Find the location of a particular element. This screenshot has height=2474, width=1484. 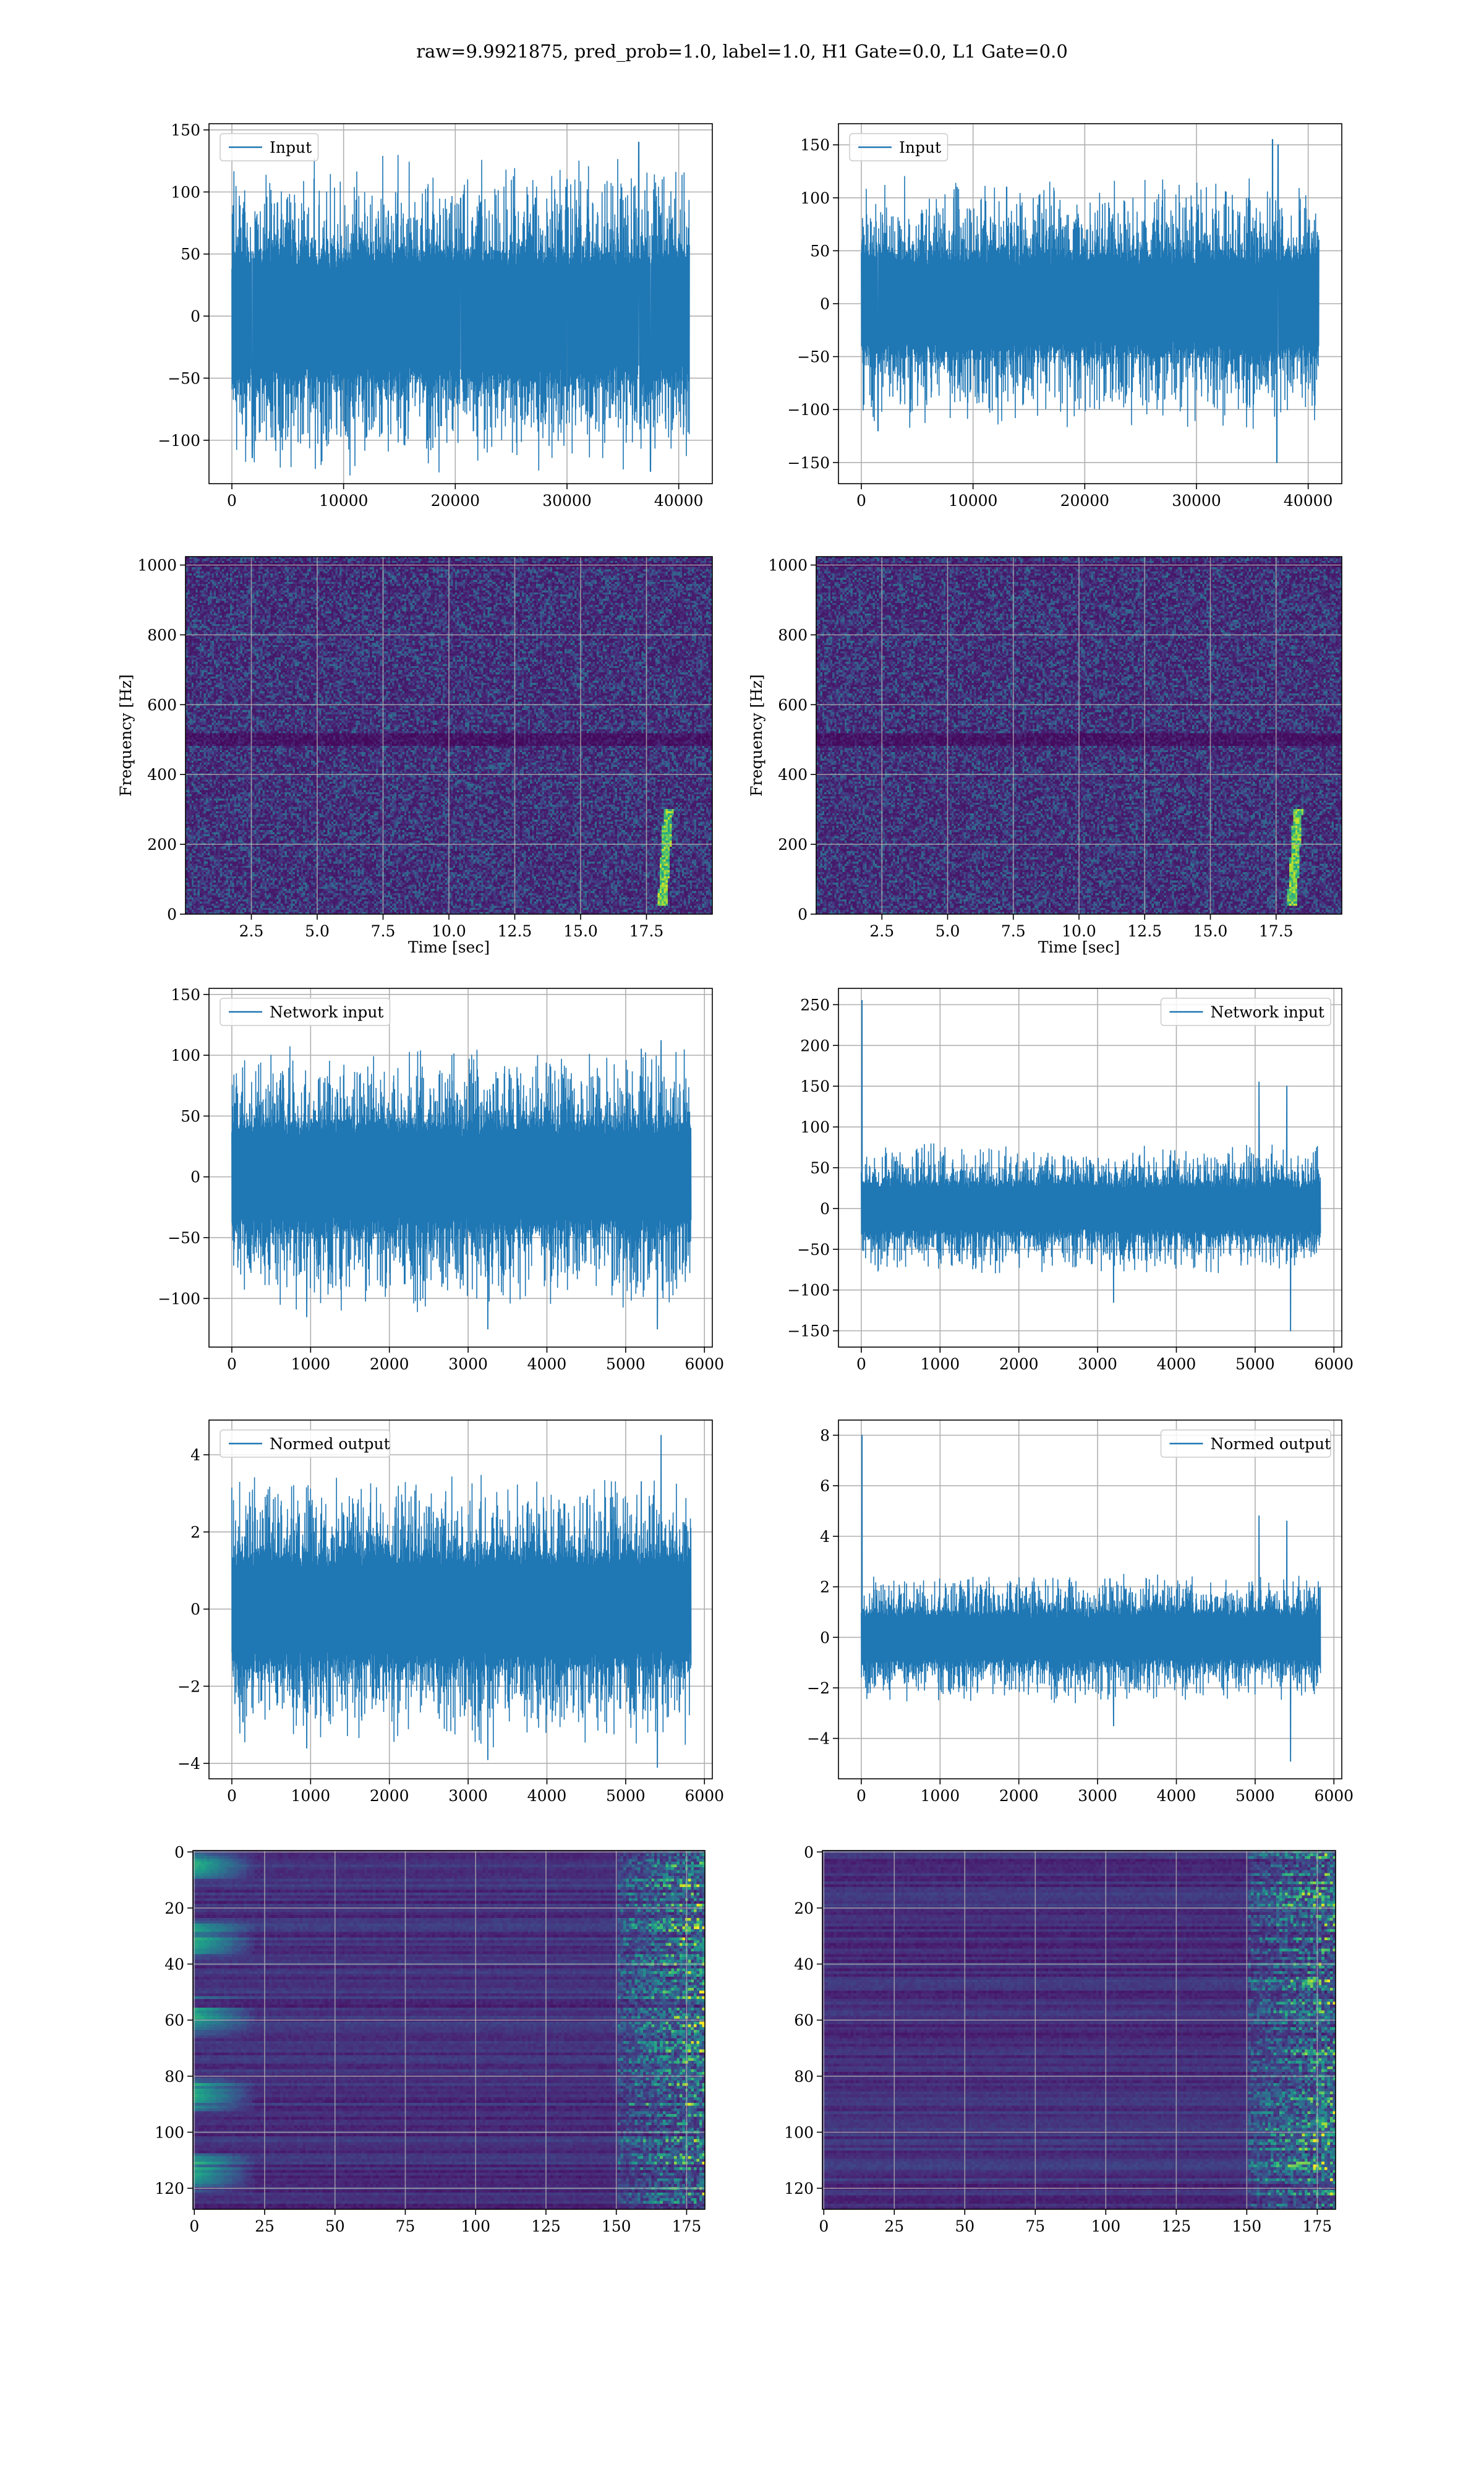

y-tick-label: 60 is located at coordinates (174, 2020).